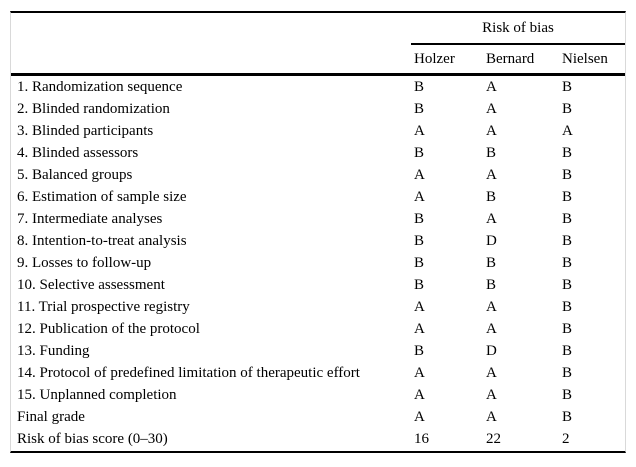 The image size is (636, 467). What do you see at coordinates (318, 74) in the screenshot?
I see `header-separator-rule` at bounding box center [318, 74].